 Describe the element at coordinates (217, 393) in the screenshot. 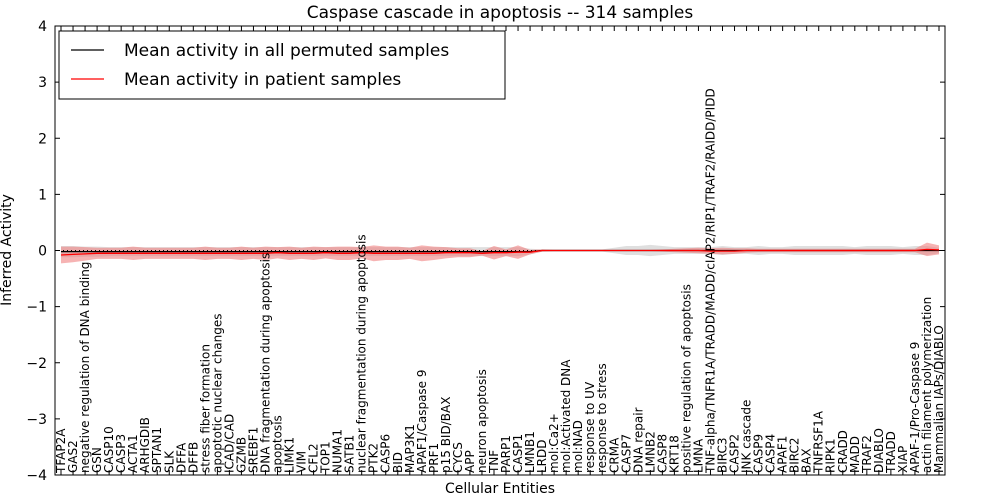

I see `x-tick-label: apoptotic nuclear changes` at that location.